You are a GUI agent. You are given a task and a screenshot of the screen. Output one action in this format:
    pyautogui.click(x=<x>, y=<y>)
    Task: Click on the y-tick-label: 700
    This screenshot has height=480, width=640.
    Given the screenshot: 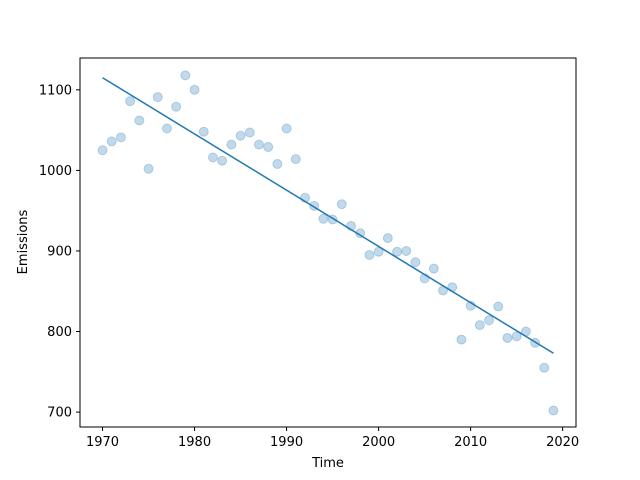 What is the action you would take?
    pyautogui.click(x=59, y=413)
    